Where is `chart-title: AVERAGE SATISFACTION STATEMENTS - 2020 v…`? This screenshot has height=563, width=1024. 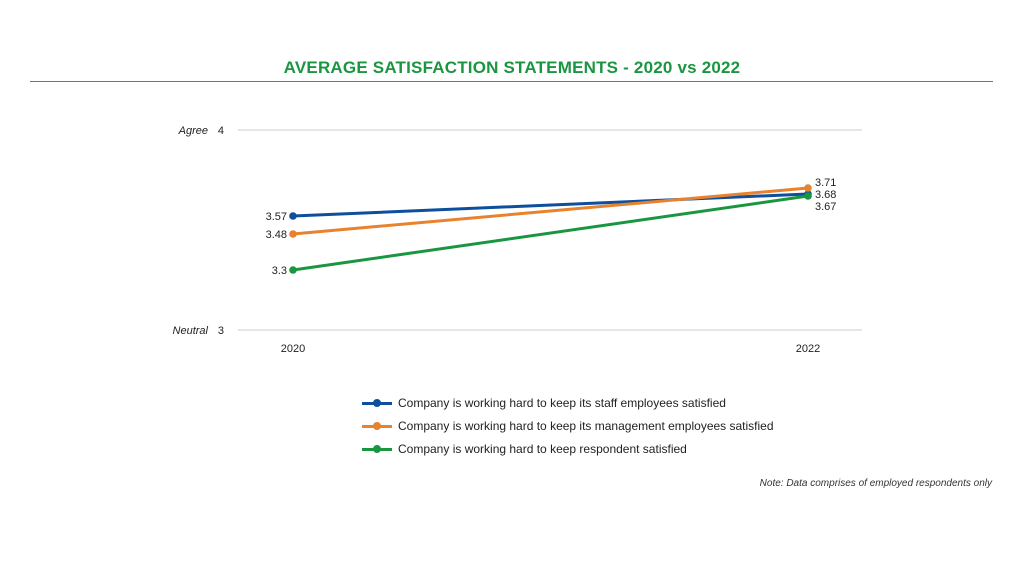
chart-title: AVERAGE SATISFACTION STATEMENTS - 2020 v… is located at coordinates (512, 67).